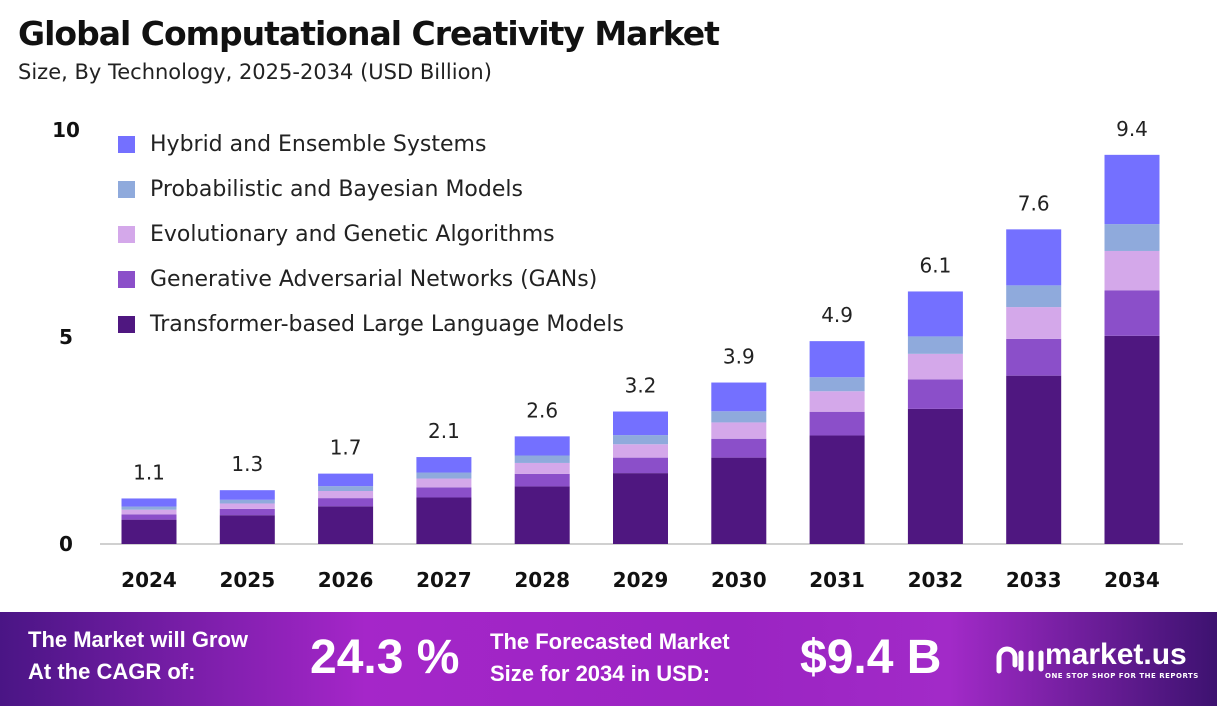 This screenshot has height=706, width=1217. What do you see at coordinates (138, 639) in the screenshot?
I see `cagr-label-line1: The Market will Grow` at bounding box center [138, 639].